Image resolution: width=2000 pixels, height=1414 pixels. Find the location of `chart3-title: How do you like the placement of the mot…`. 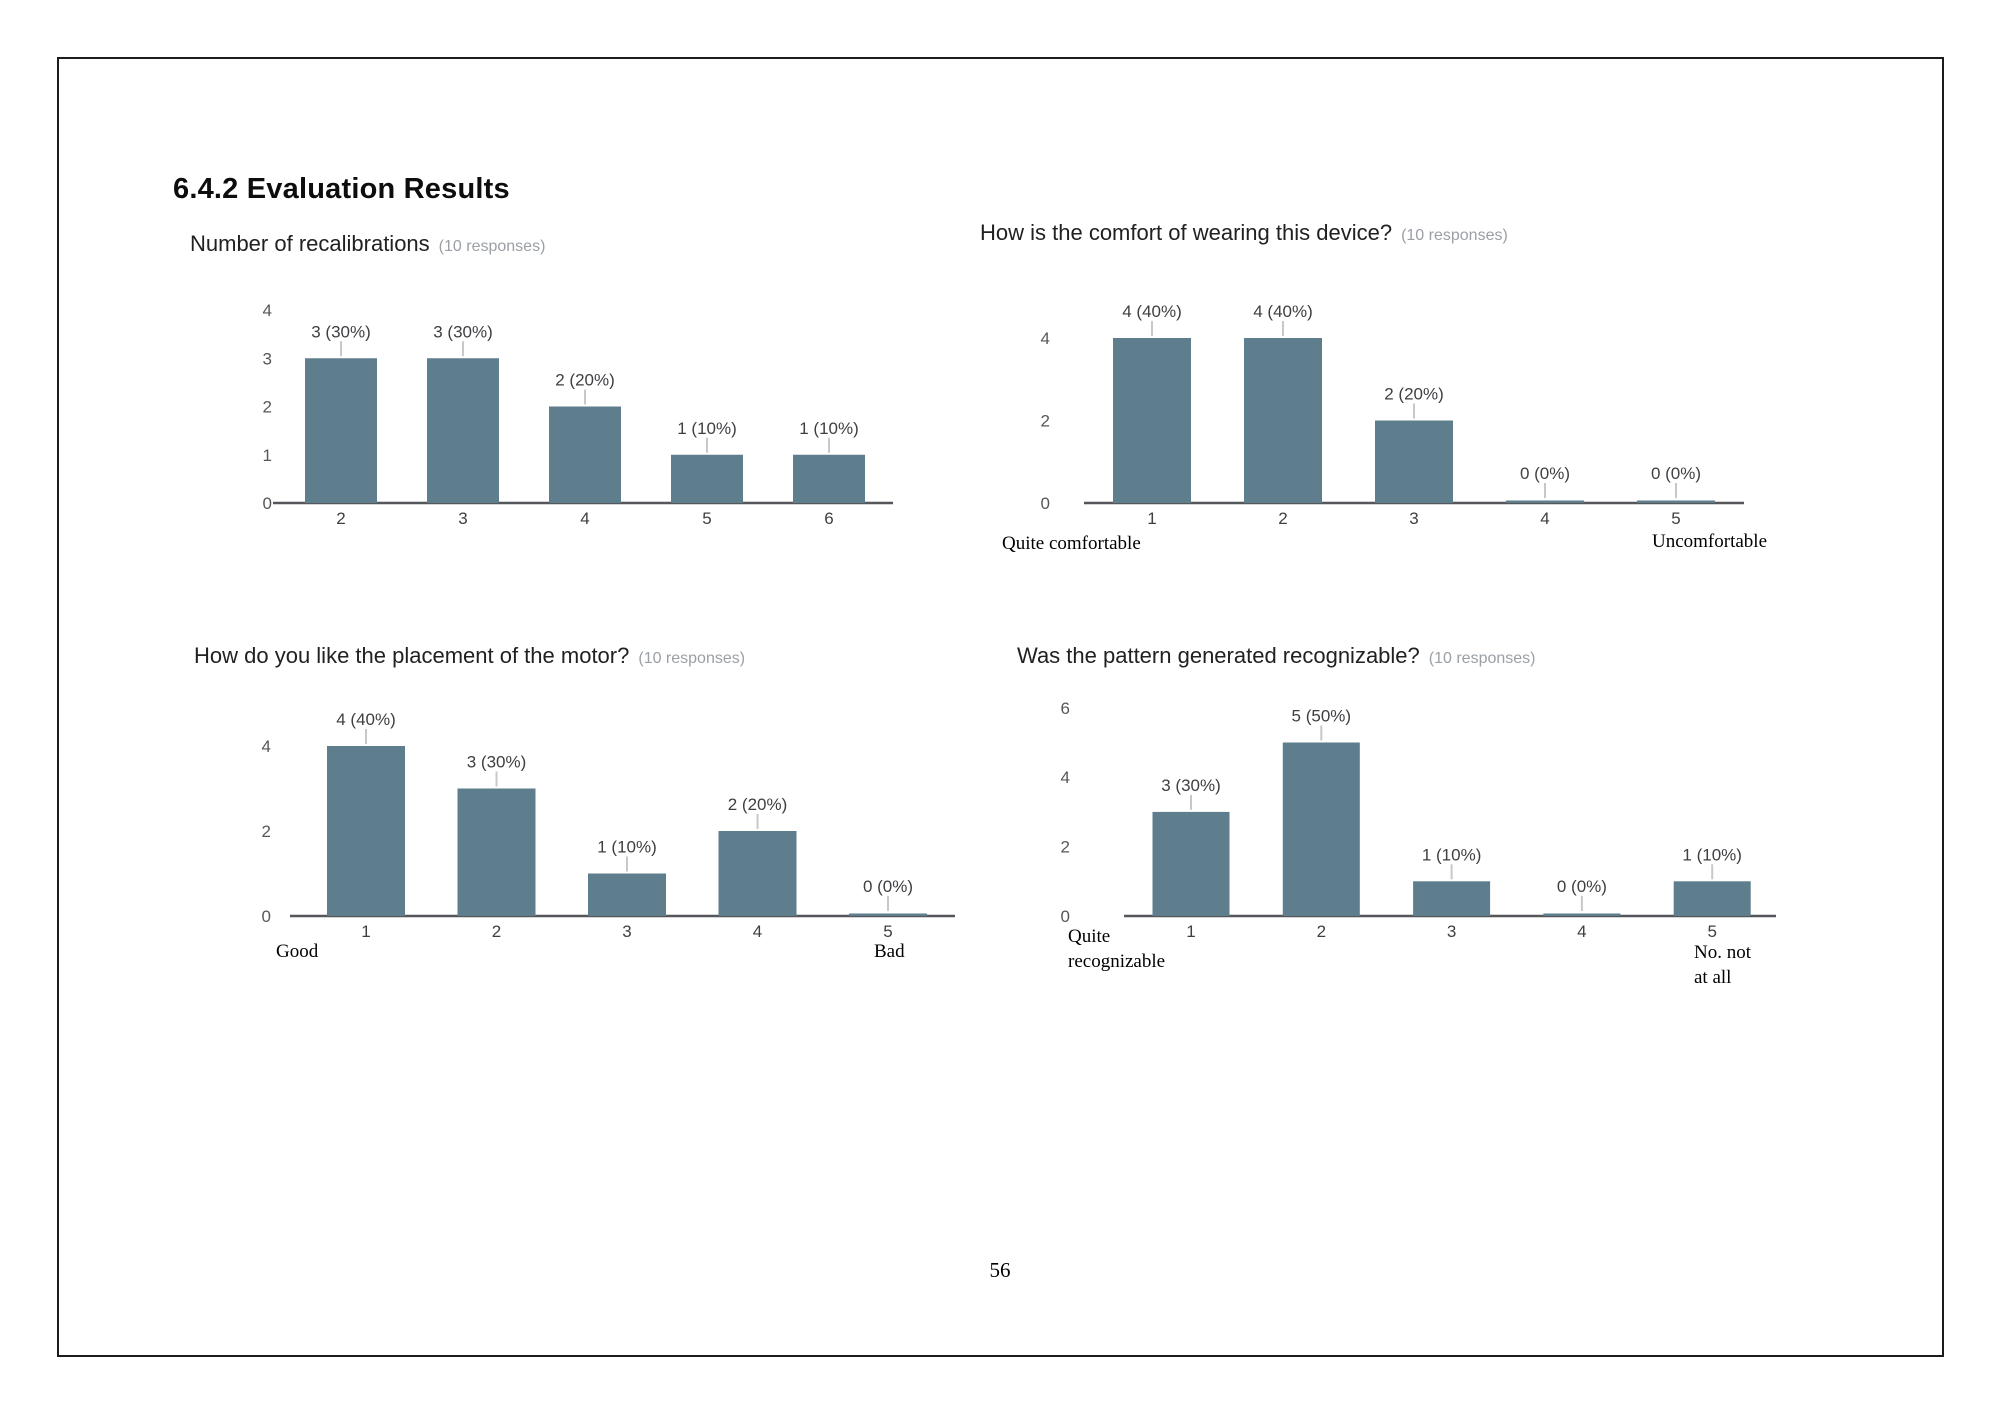

chart3-title: How do you like the placement of the mot… is located at coordinates (469, 656).